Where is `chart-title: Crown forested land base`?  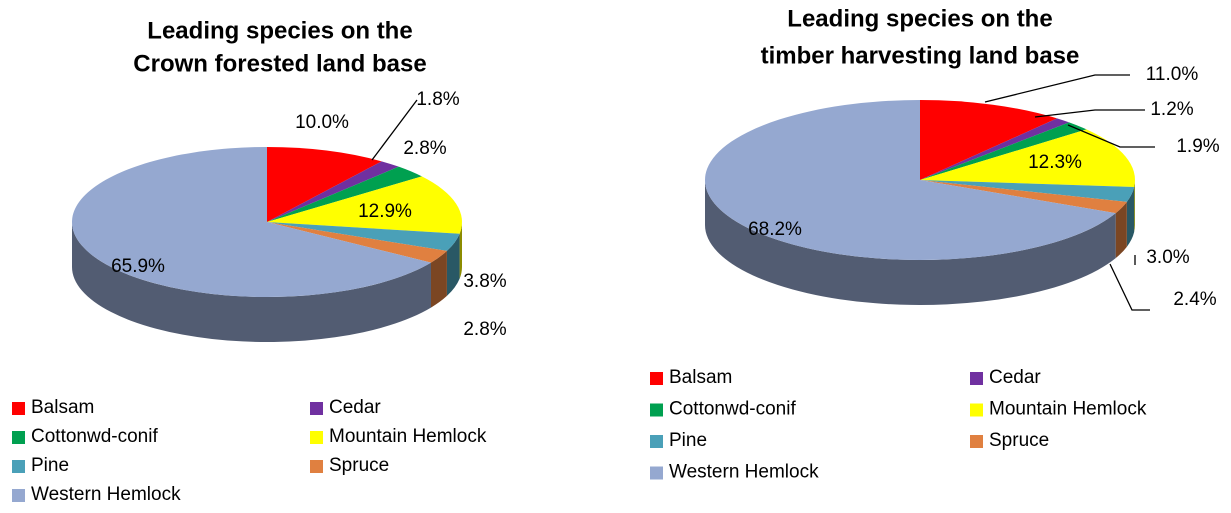
chart-title: Crown forested land base is located at coordinates (279, 63).